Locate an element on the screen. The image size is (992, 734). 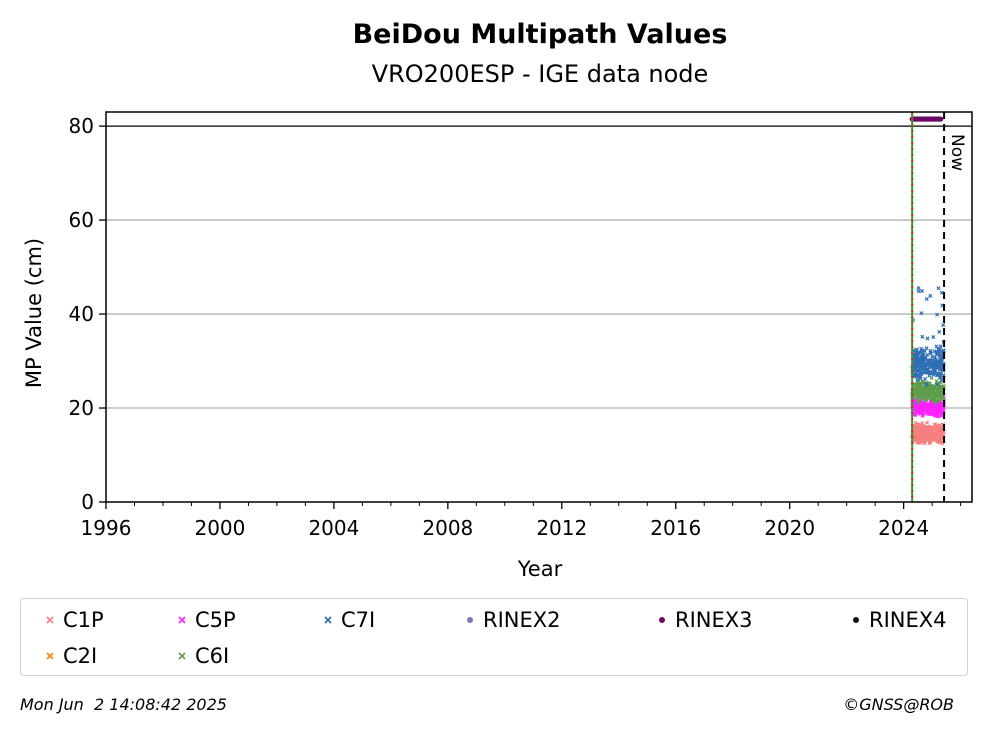
legend-item-rinex2: RINEX2 is located at coordinates (511, 620).